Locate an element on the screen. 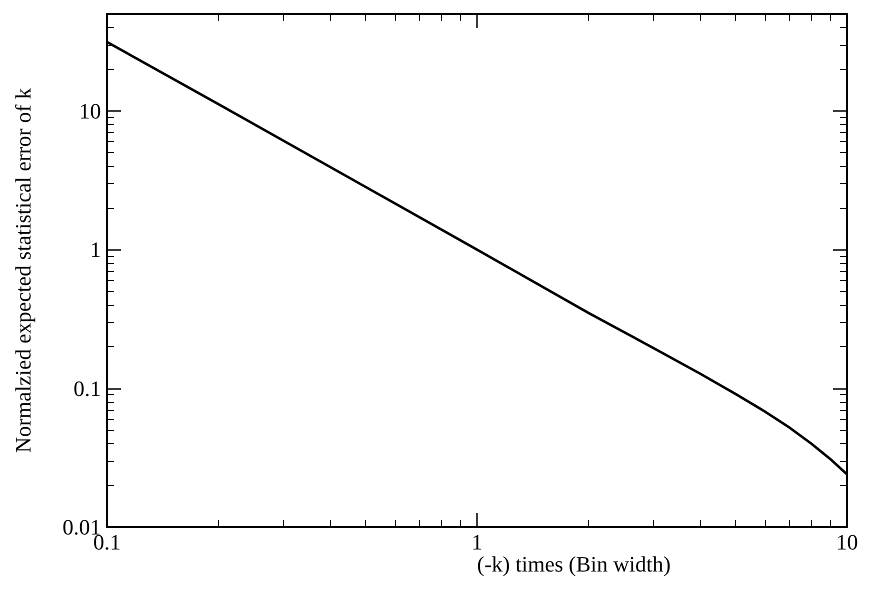  y-axis-title: Normalzied expected statistical error of k is located at coordinates (23, 270).